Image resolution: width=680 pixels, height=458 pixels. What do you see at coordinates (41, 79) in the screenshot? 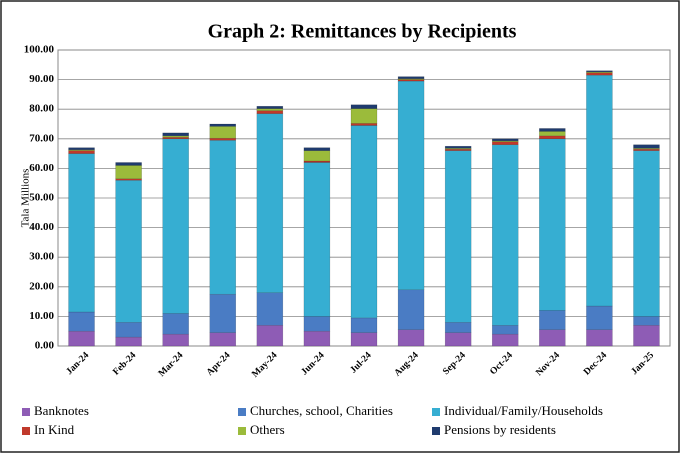
I see `y-tick-label: 90.00` at bounding box center [41, 79].